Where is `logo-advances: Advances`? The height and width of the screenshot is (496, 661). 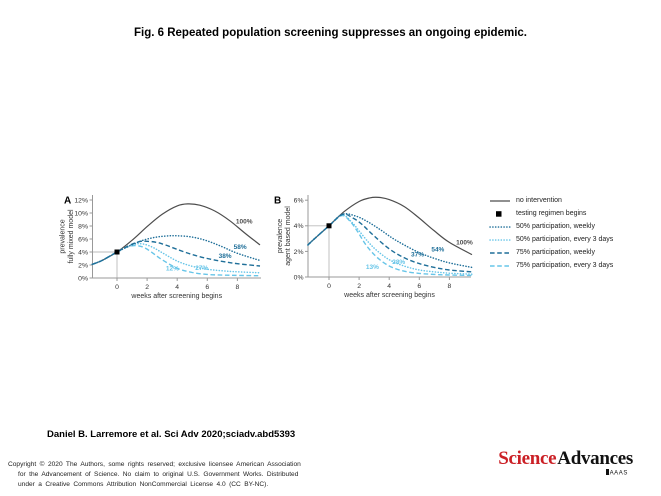 logo-advances: Advances is located at coordinates (595, 458).